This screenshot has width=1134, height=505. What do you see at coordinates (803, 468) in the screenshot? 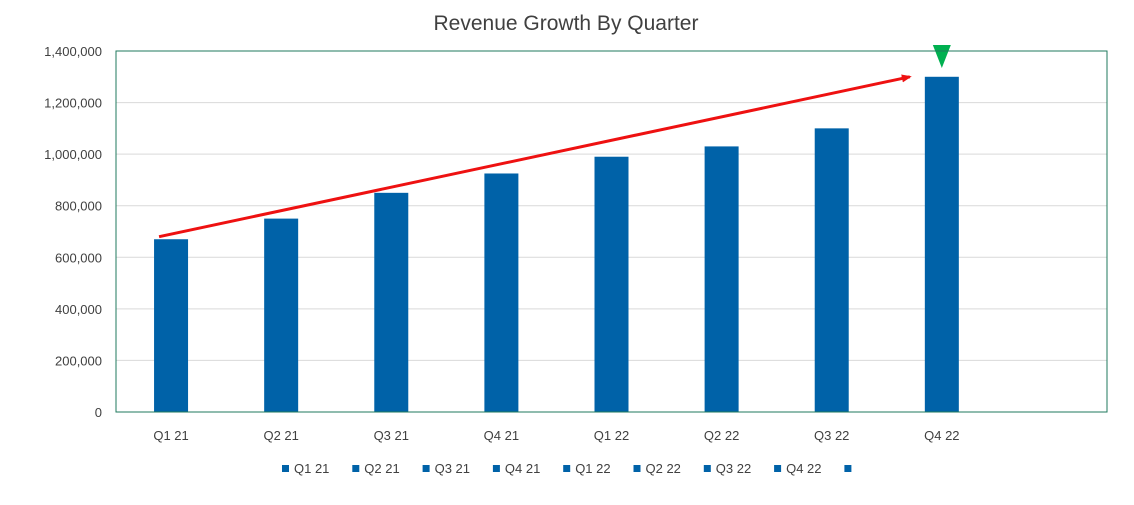
I see `legend-label: Q4 22` at bounding box center [803, 468].